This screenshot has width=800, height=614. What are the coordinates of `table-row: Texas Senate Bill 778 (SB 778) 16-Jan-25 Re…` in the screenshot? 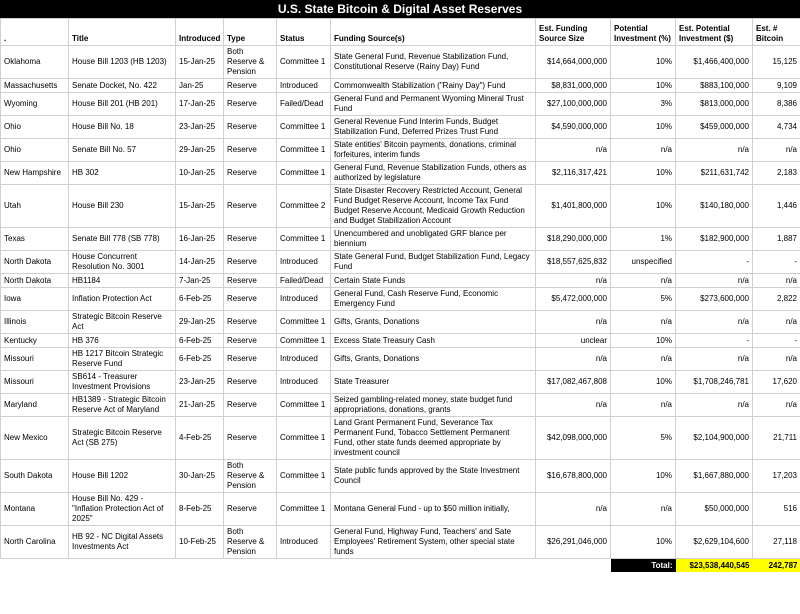 It's located at (400, 239).